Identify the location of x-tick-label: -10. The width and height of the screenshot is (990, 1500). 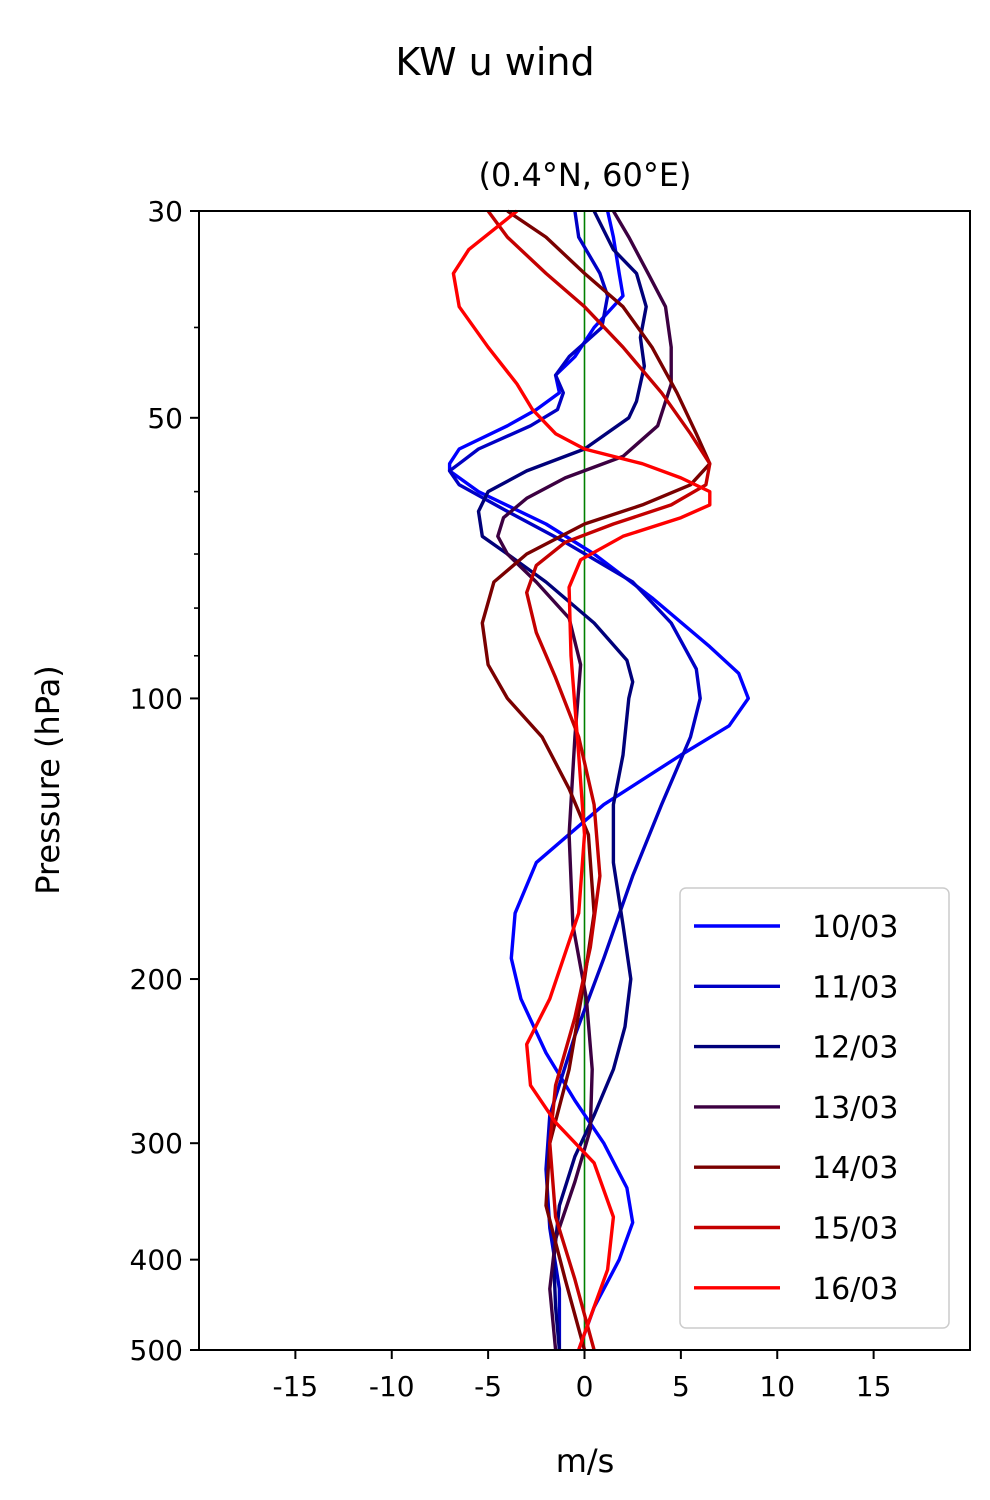
(392, 1386).